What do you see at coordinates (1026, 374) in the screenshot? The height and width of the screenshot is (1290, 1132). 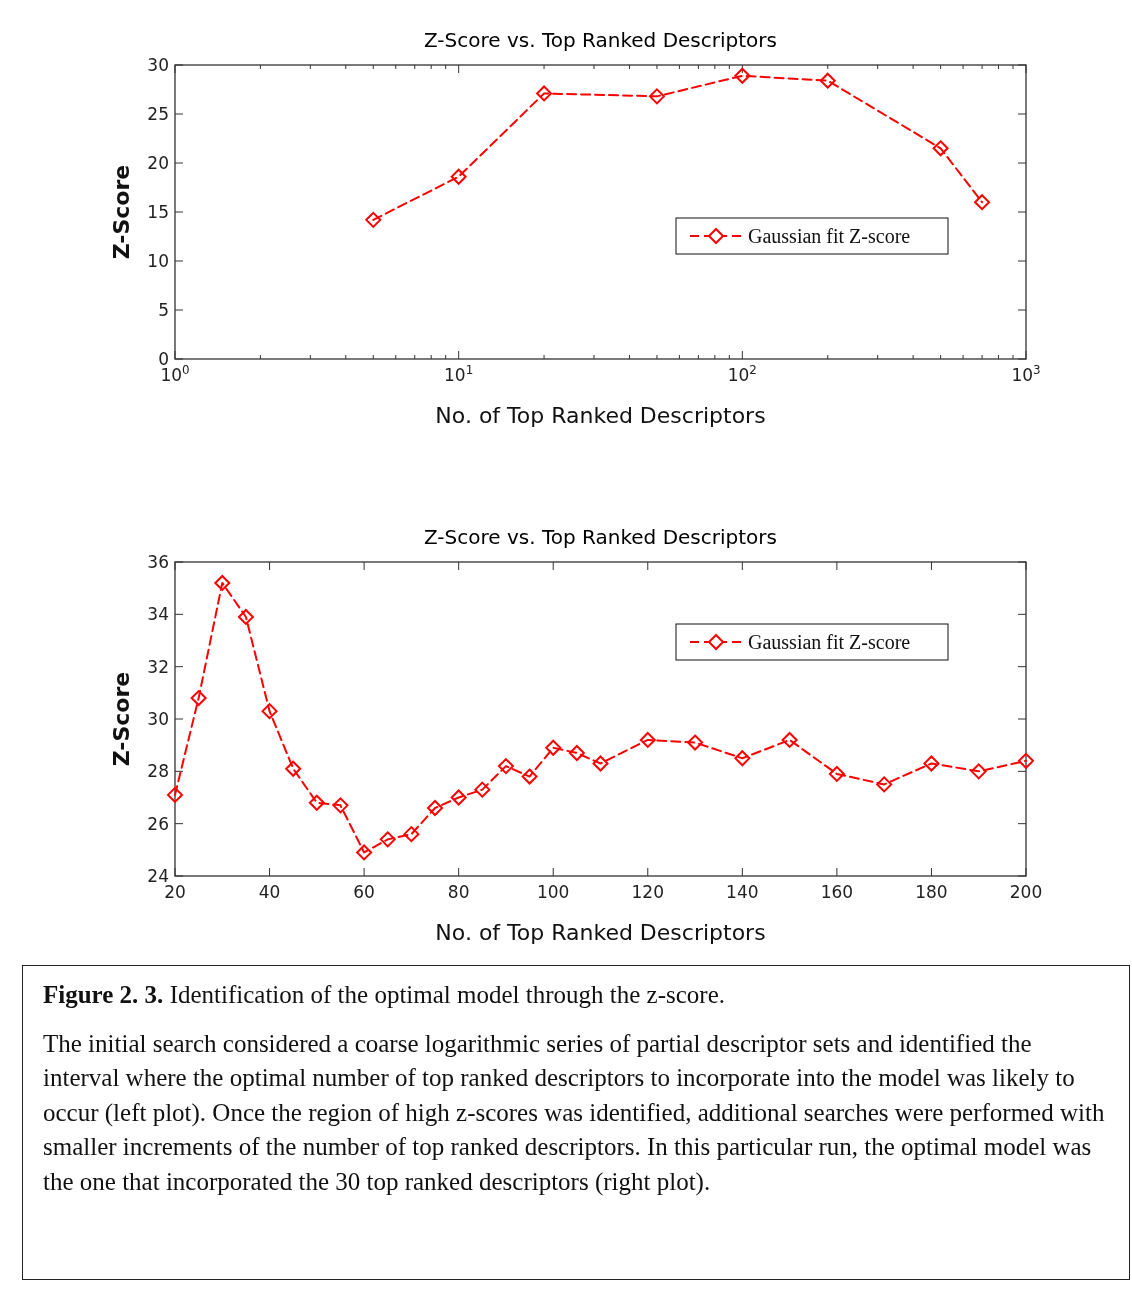 I see `x-tick-label: 10$^{3}$` at bounding box center [1026, 374].